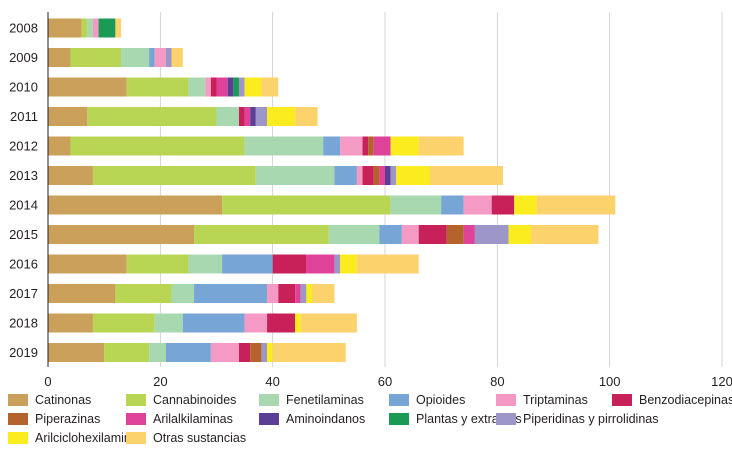 The image size is (732, 470). I want to click on y-tick-label: 2014, so click(23, 205).